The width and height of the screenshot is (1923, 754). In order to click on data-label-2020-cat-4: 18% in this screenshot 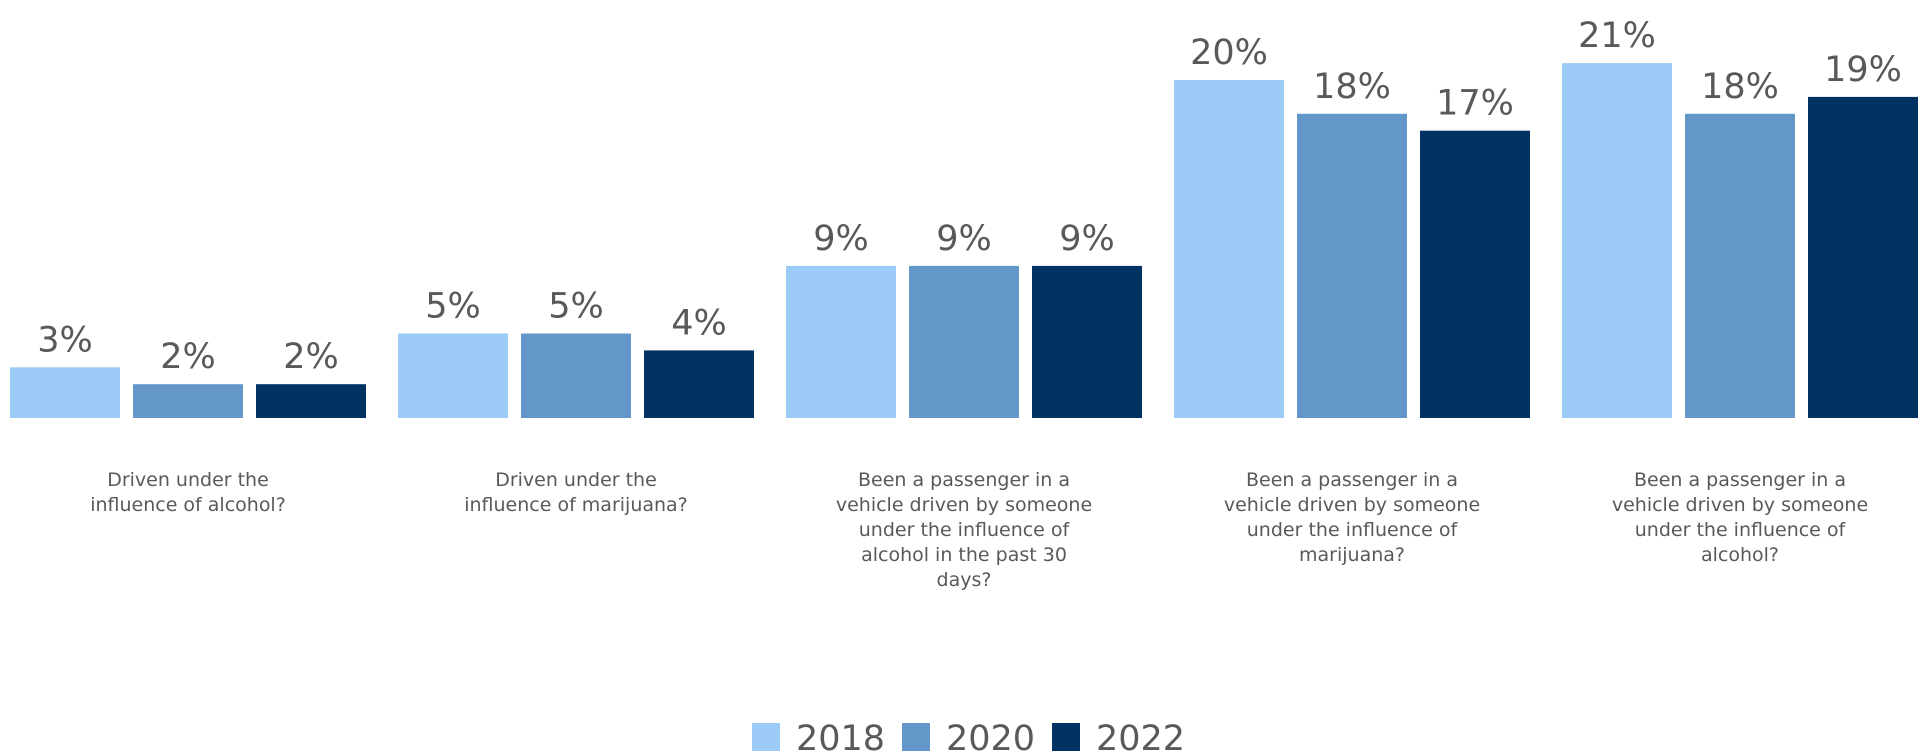, I will do `click(1352, 87)`.